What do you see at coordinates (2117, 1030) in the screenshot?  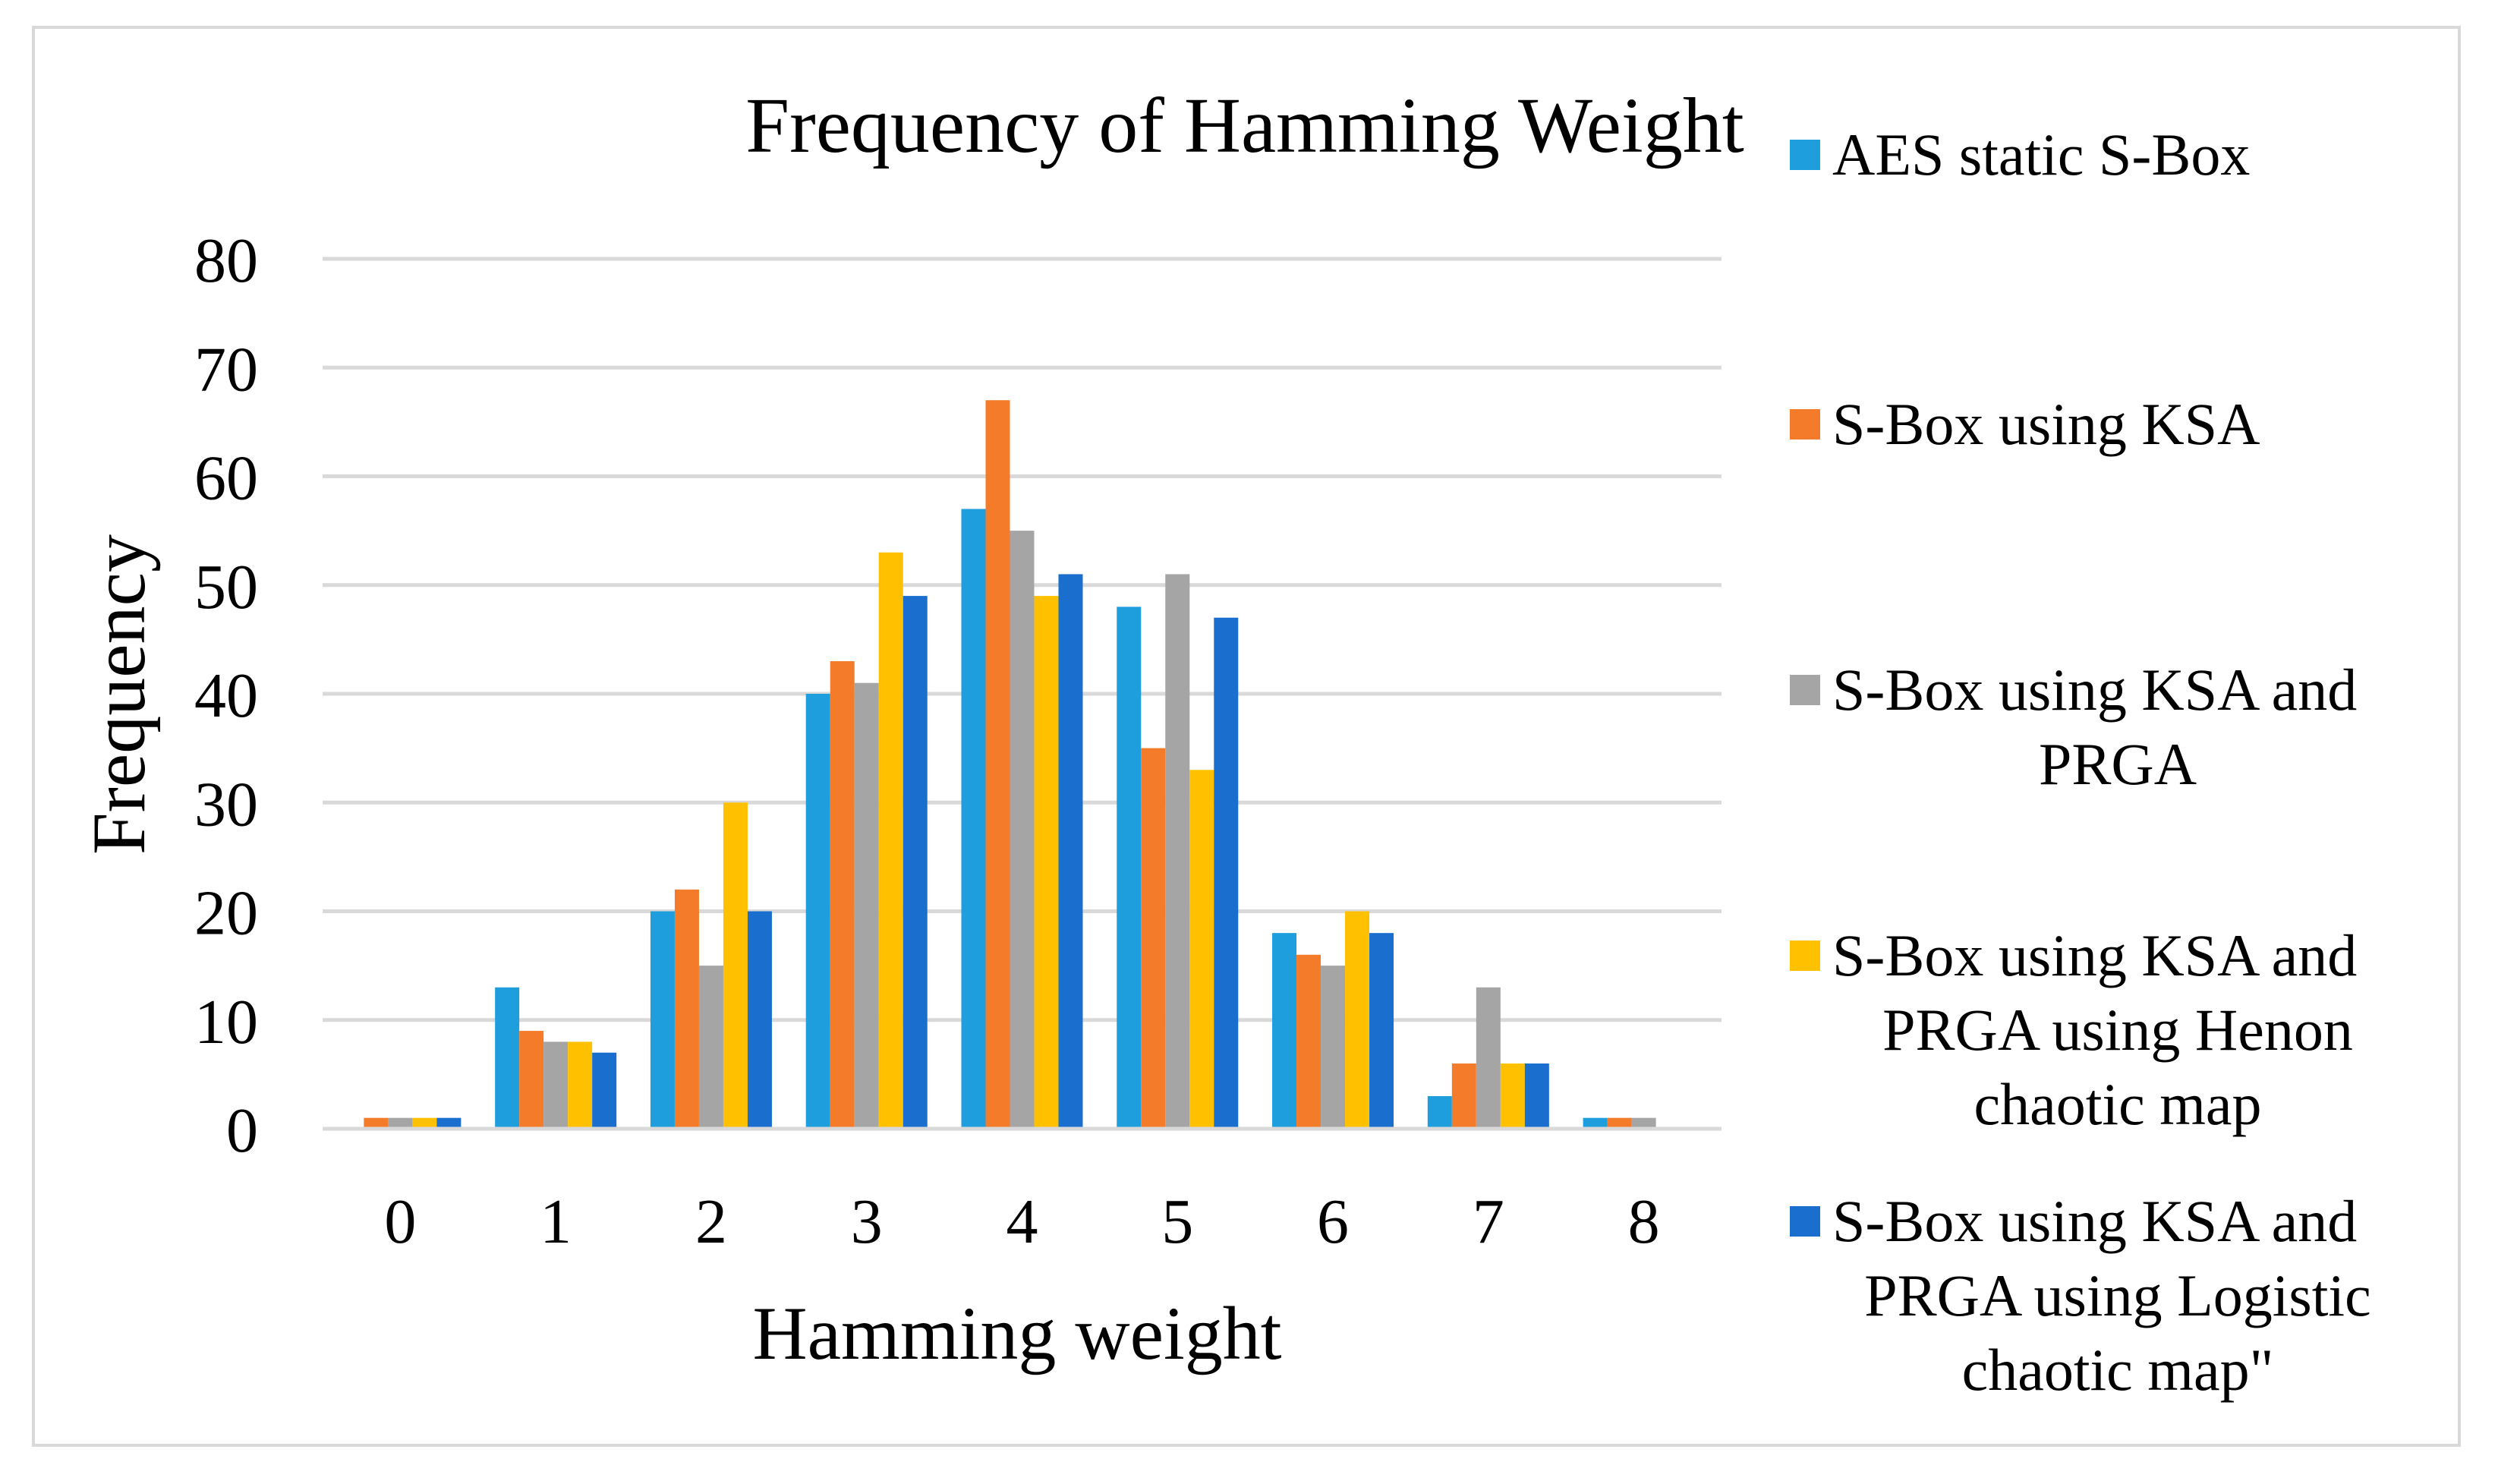 I see `legend-label-3: PRGA using Henon` at bounding box center [2117, 1030].